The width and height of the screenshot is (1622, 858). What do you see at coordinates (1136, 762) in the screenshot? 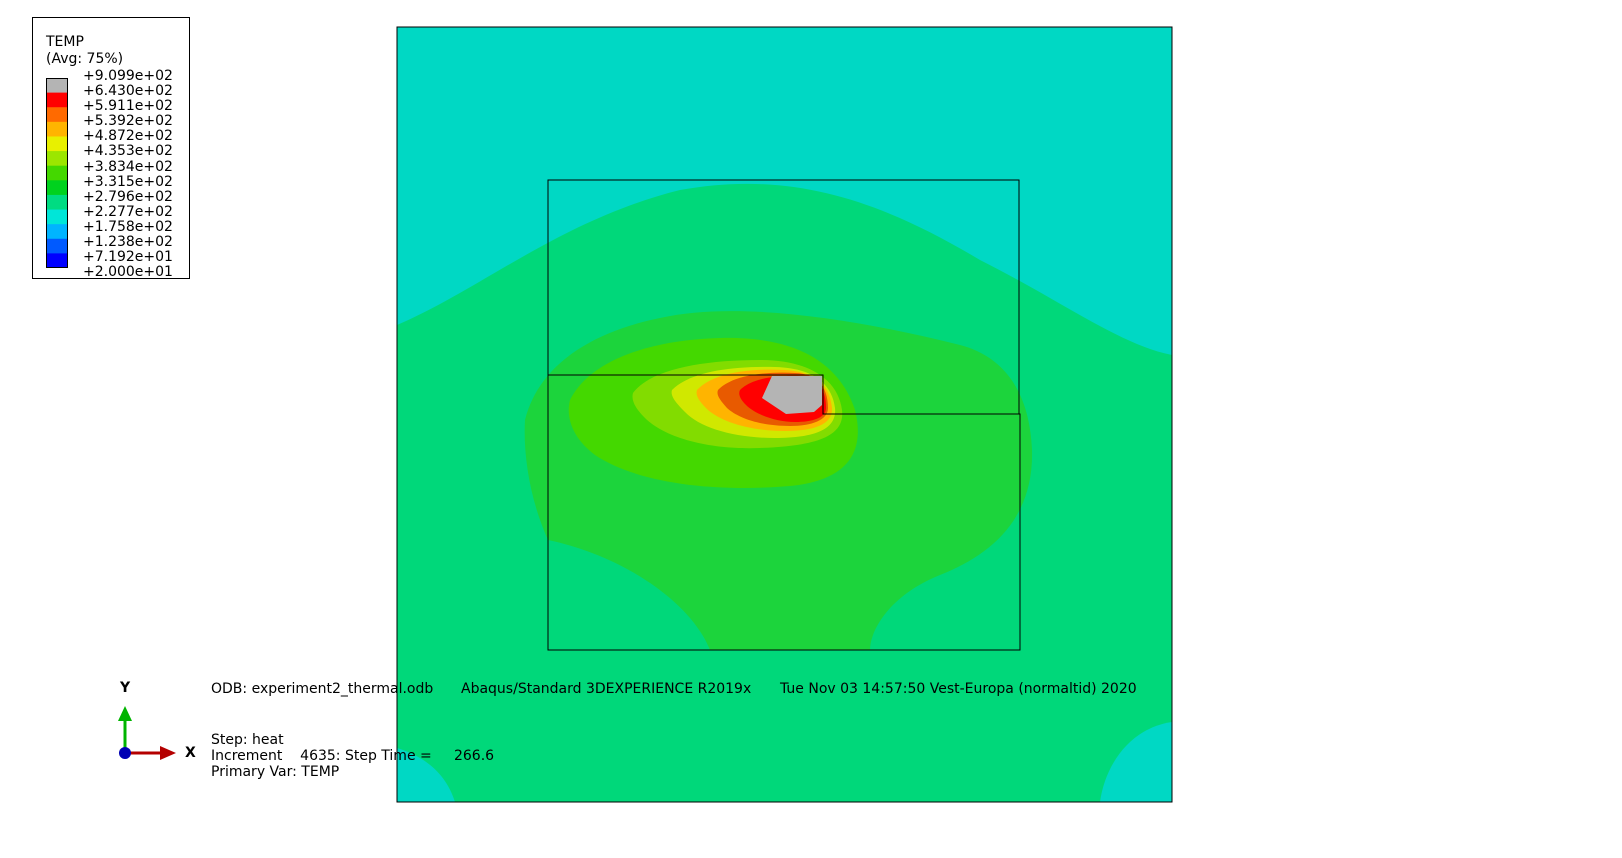
I see `contour-corner-bottom-right` at bounding box center [1136, 762].